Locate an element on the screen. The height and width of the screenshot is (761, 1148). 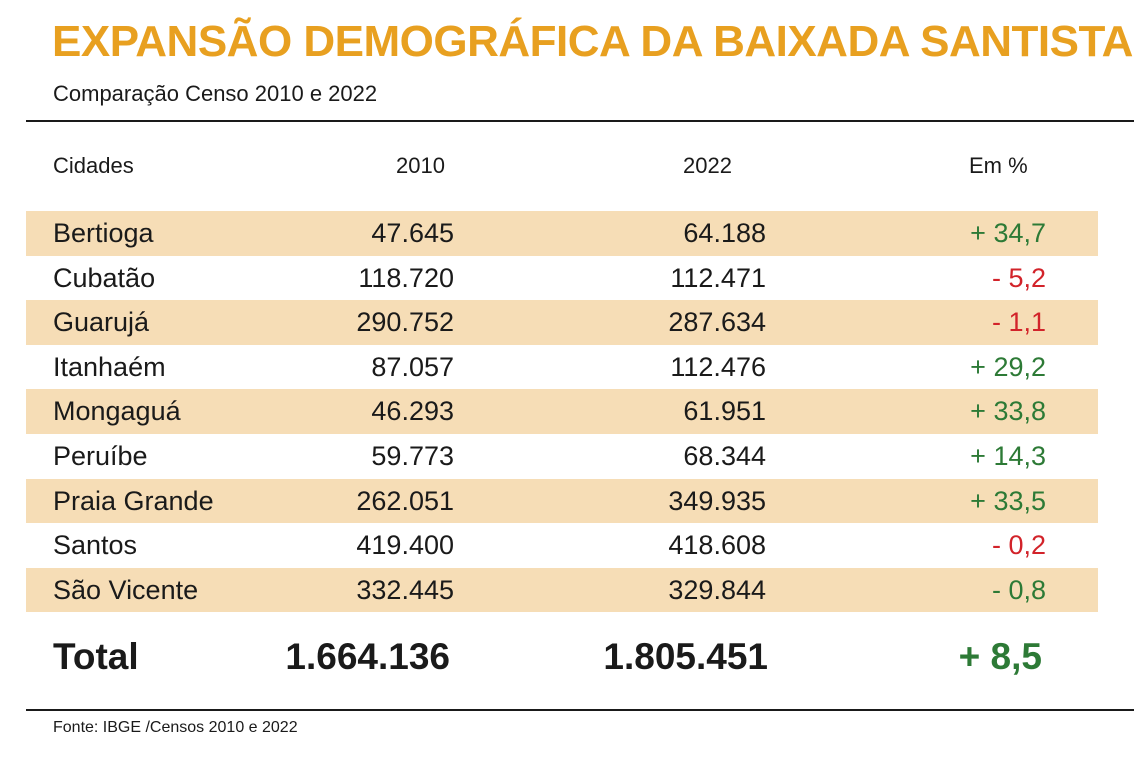
bottom-divider is located at coordinates (580, 710).